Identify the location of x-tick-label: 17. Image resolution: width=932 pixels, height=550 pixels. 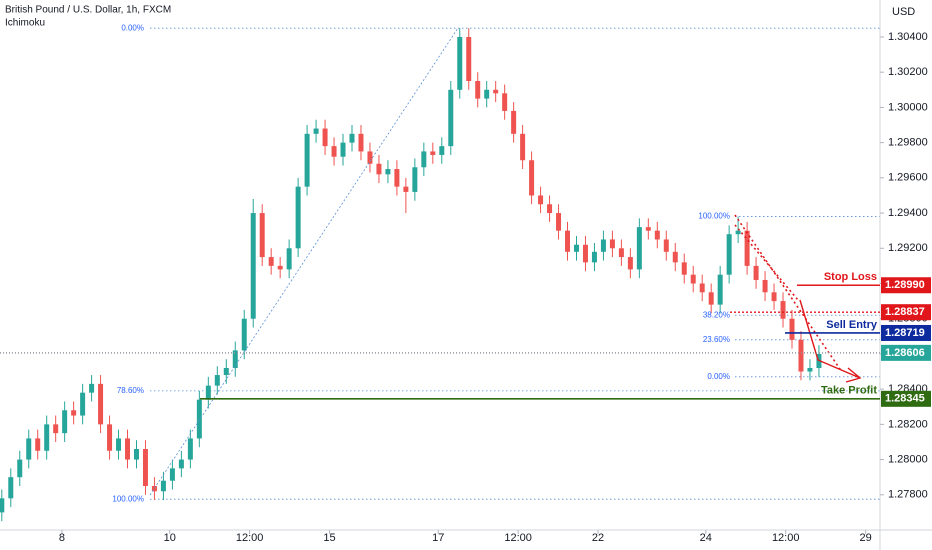
(438, 538).